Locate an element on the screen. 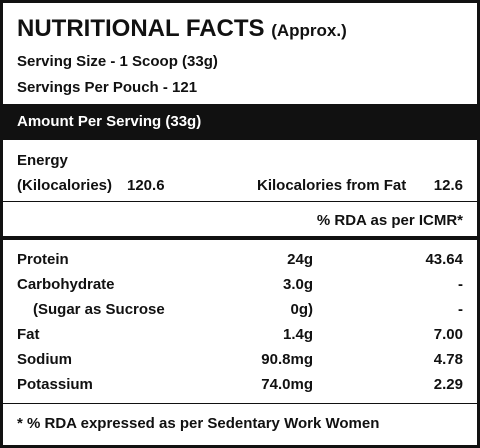  fat-kcal-label: Kilocalories from Fat is located at coordinates (332, 185).